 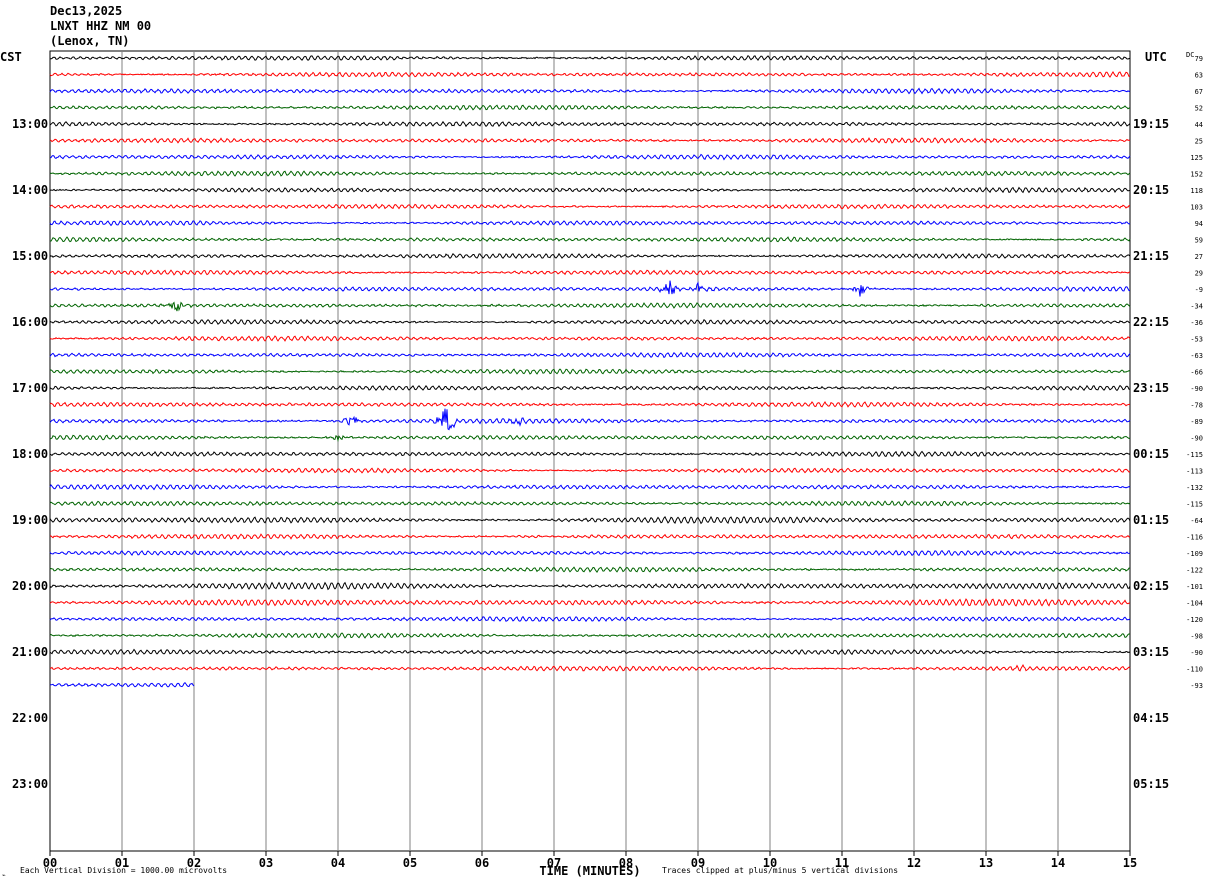 I want to click on dc-offset-label: -109, so click(x=1194, y=554).